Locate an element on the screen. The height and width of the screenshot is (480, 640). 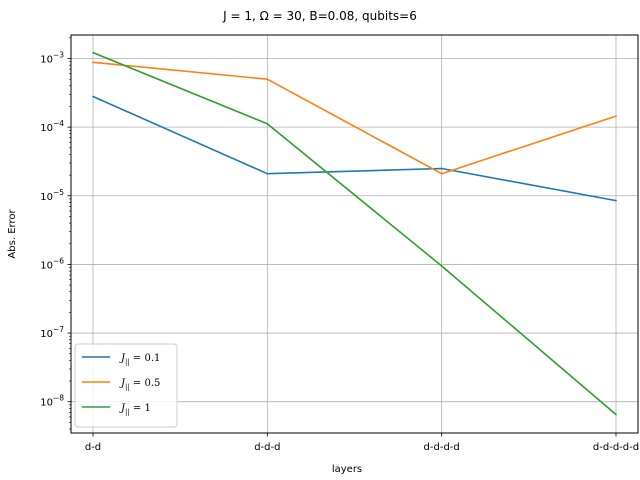
legend: J|| = 0.1 J|| = 0.5 J|| = 1 is located at coordinates (126, 385).